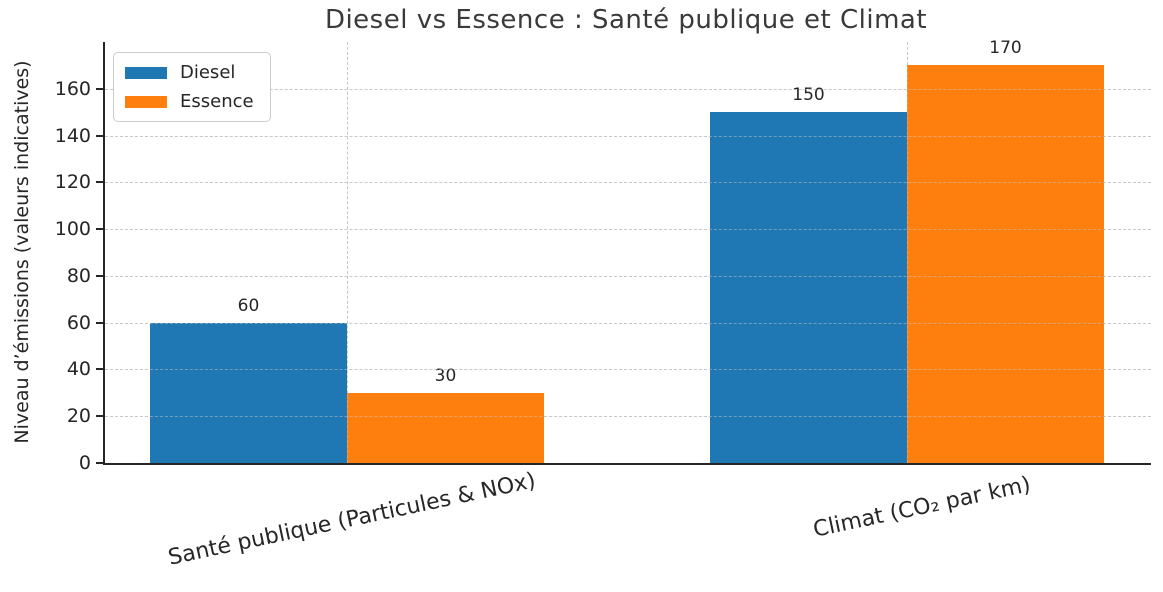  What do you see at coordinates (146, 72) in the screenshot?
I see `legend-swatch-diesel` at bounding box center [146, 72].